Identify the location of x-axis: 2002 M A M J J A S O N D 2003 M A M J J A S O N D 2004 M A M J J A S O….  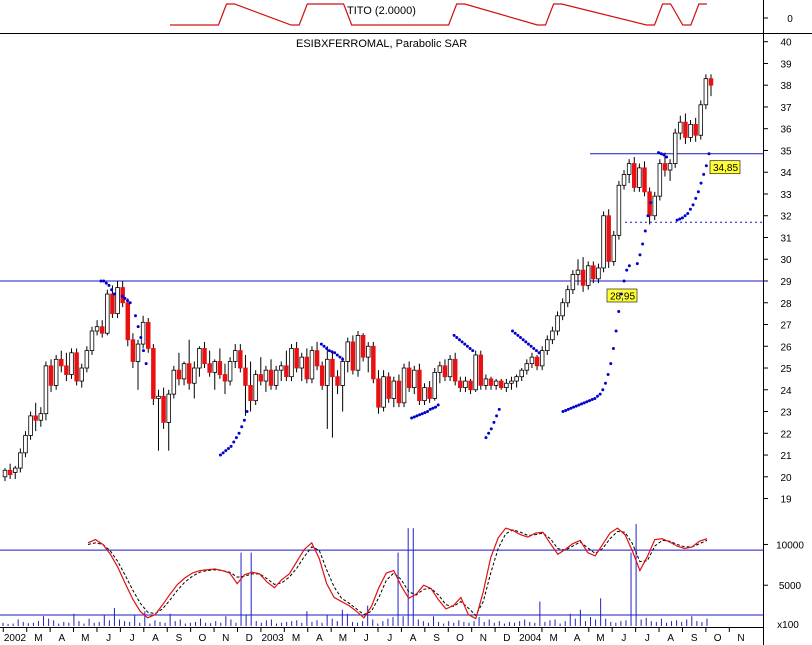
(373, 635).